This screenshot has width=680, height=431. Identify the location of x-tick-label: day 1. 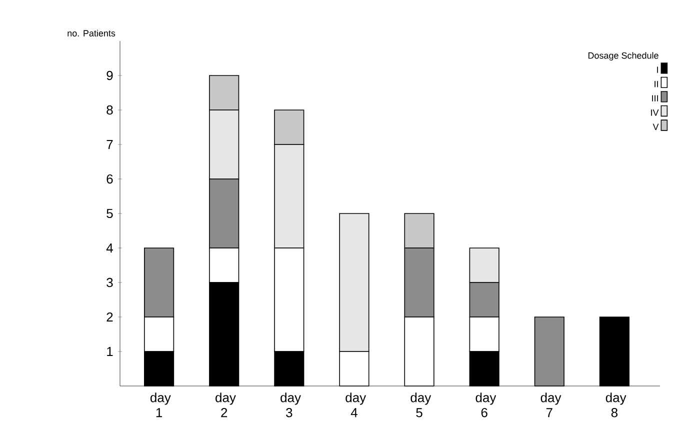
(160, 405).